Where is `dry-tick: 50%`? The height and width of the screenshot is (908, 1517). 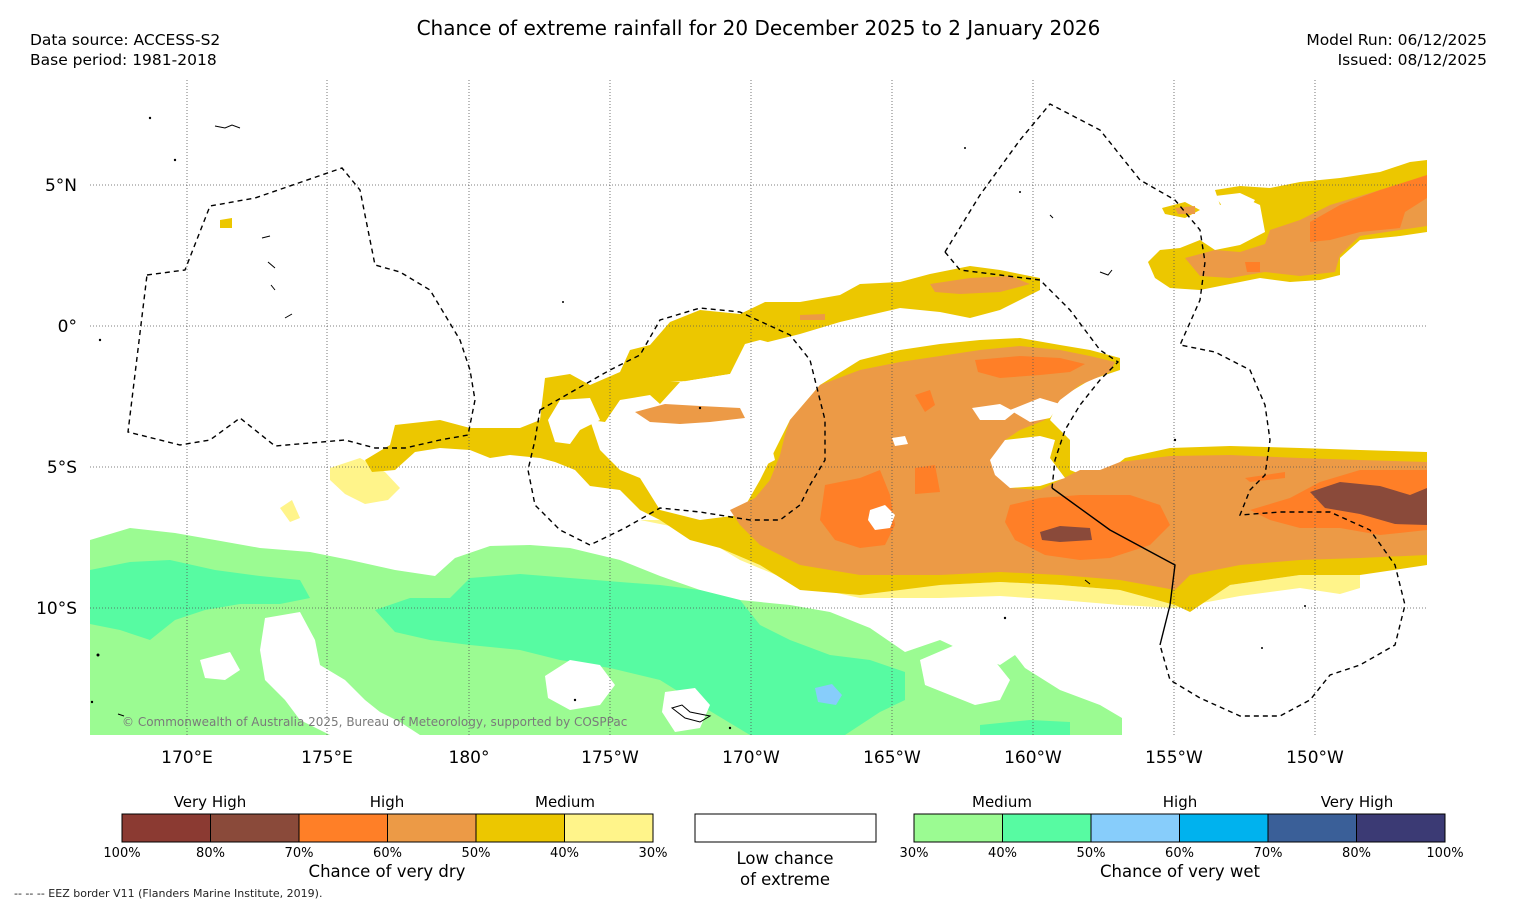 dry-tick: 50% is located at coordinates (476, 853).